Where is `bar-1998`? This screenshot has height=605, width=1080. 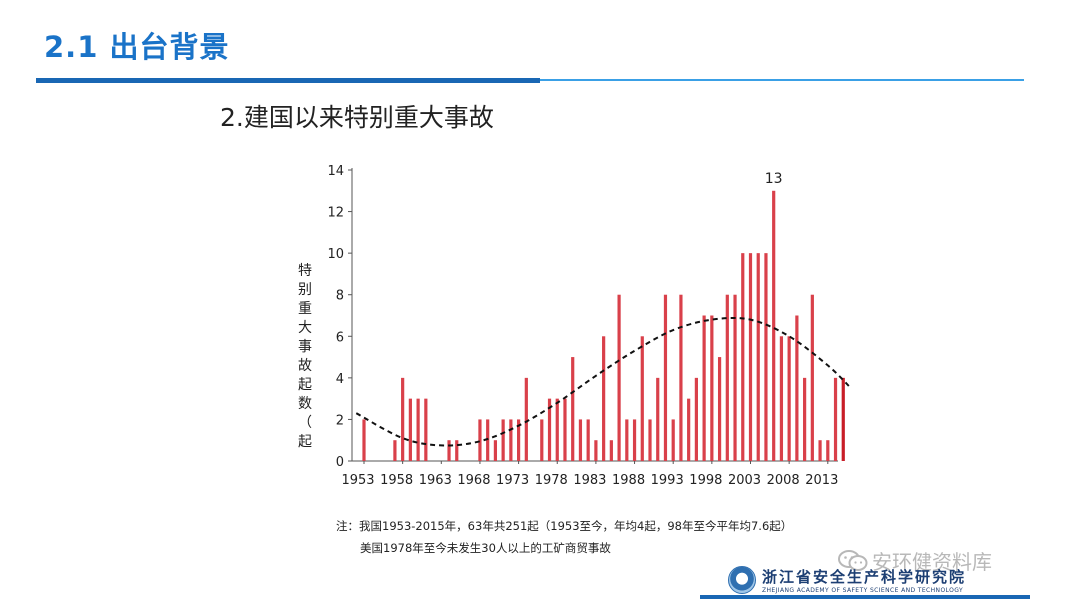 bar-1998 is located at coordinates (712, 388).